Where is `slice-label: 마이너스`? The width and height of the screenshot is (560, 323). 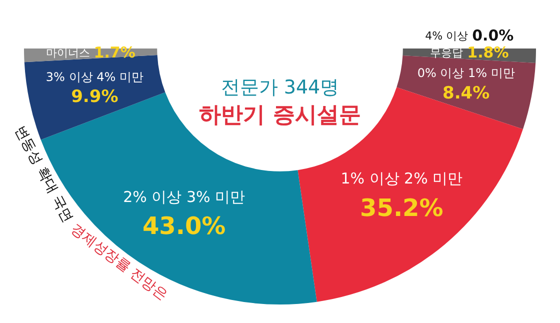
slice-label: 마이너스 is located at coordinates (68, 53).